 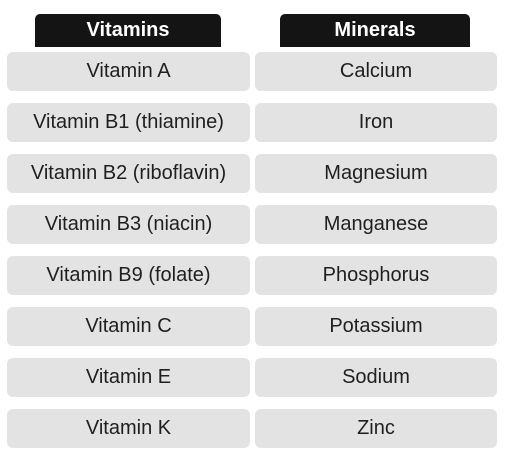 What do you see at coordinates (128, 30) in the screenshot?
I see `header-vitamins: Vitamins` at bounding box center [128, 30].